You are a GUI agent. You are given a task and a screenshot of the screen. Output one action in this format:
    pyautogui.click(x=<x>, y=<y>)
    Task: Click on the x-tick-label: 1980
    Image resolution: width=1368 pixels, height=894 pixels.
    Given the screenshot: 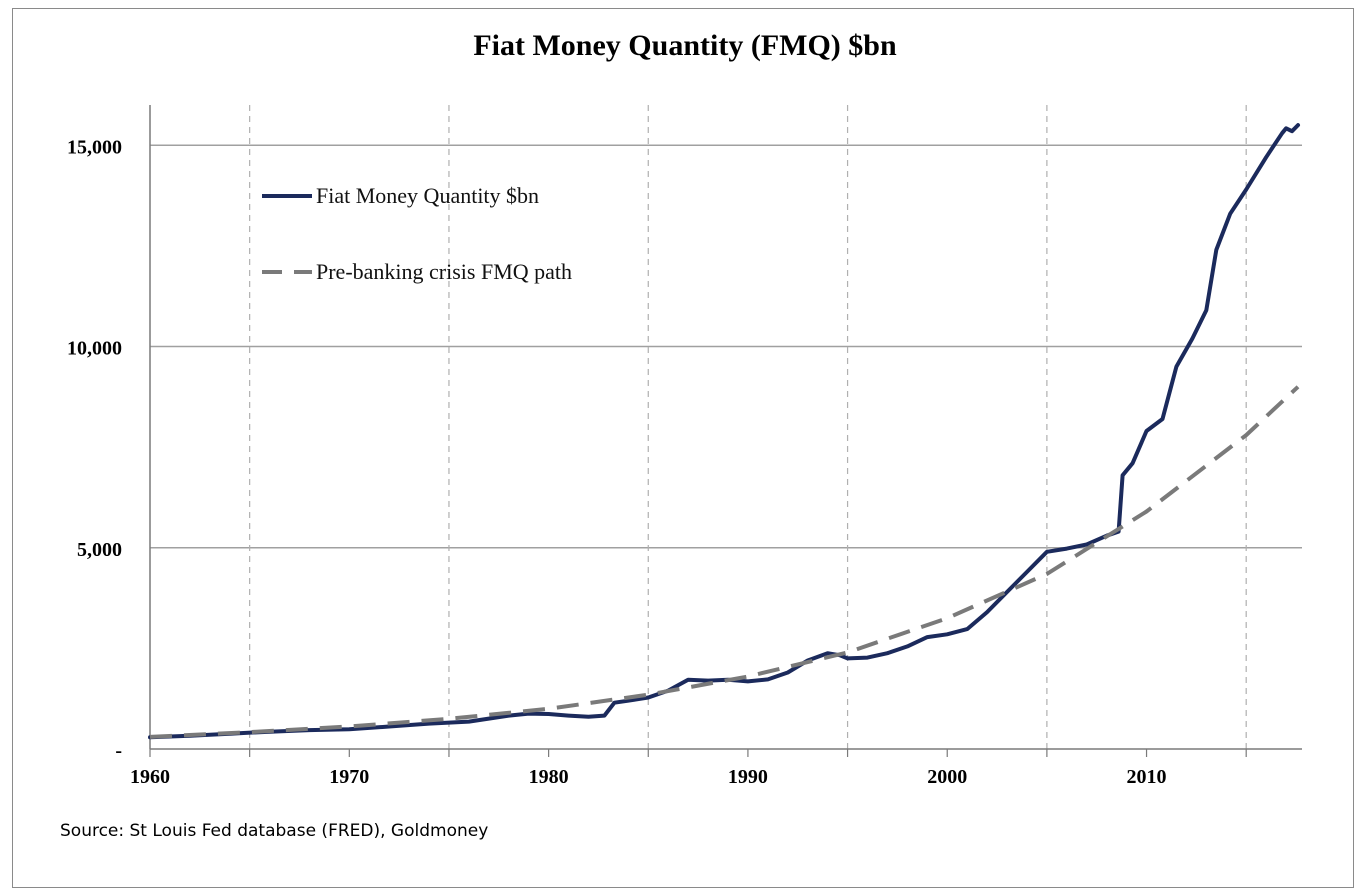 What is the action you would take?
    pyautogui.click(x=549, y=777)
    